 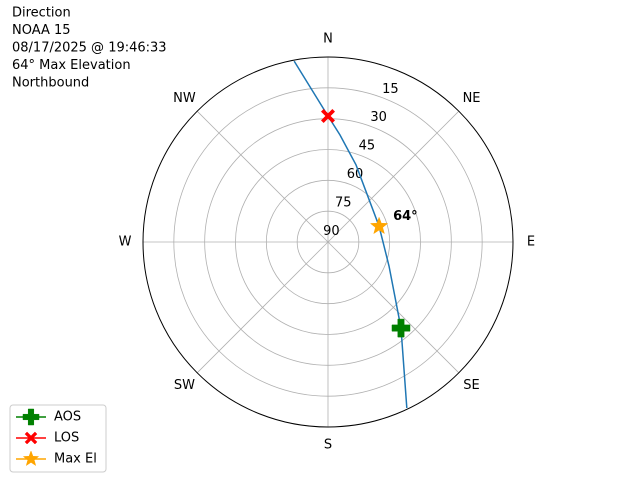 What do you see at coordinates (125, 242) in the screenshot?
I see `x-tick-label: W` at bounding box center [125, 242].